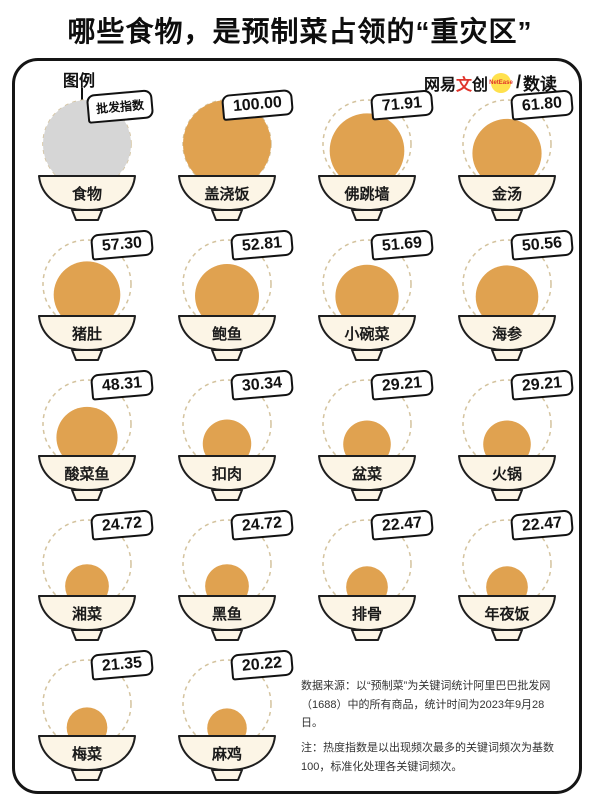 The height and width of the screenshot is (810, 600). What do you see at coordinates (87, 614) in the screenshot?
I see `food-name: 湘菜` at bounding box center [87, 614].